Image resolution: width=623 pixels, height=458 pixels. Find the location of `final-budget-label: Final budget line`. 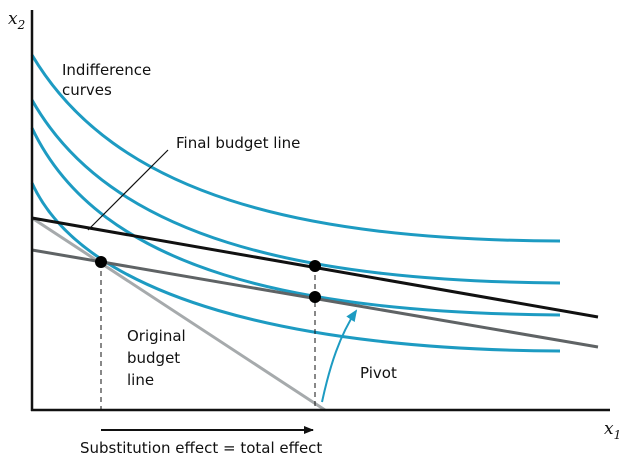

final-budget-label: Final budget line is located at coordinates (238, 143).